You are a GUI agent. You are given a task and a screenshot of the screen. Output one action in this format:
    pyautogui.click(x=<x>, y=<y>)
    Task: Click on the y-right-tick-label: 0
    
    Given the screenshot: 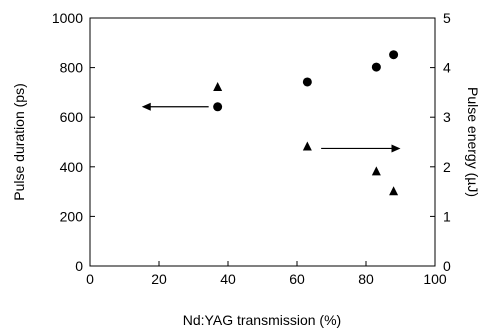 What is the action you would take?
    pyautogui.click(x=447, y=266)
    